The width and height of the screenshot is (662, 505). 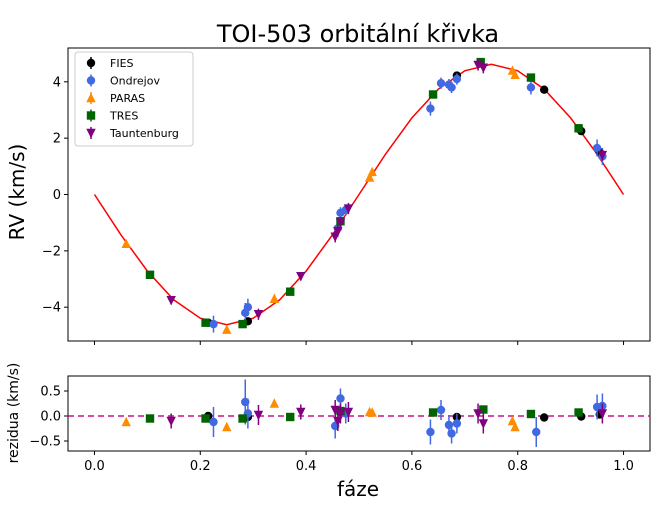 I want to click on series-ondrejov, so click(x=408, y=413).